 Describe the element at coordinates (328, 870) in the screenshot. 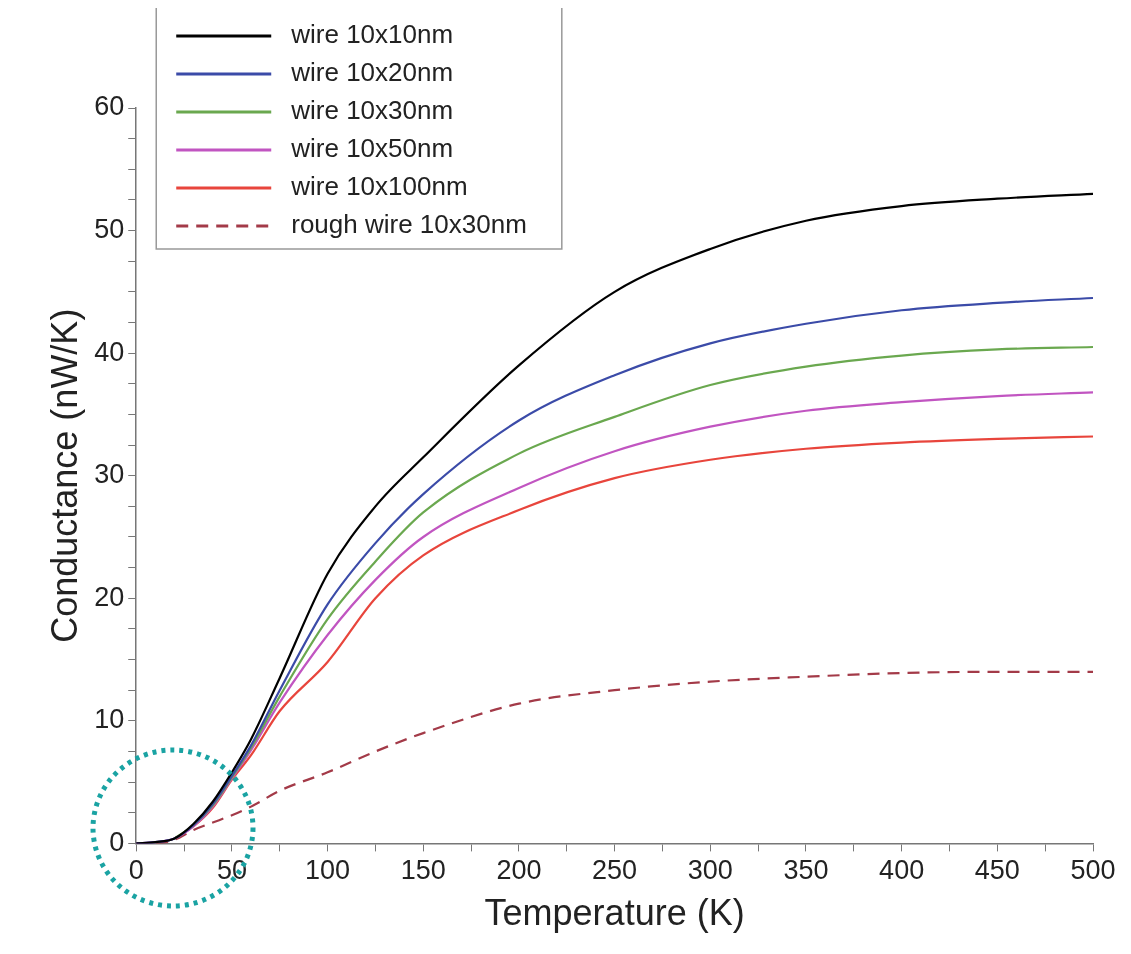

I see `x-tick-label: 100` at that location.